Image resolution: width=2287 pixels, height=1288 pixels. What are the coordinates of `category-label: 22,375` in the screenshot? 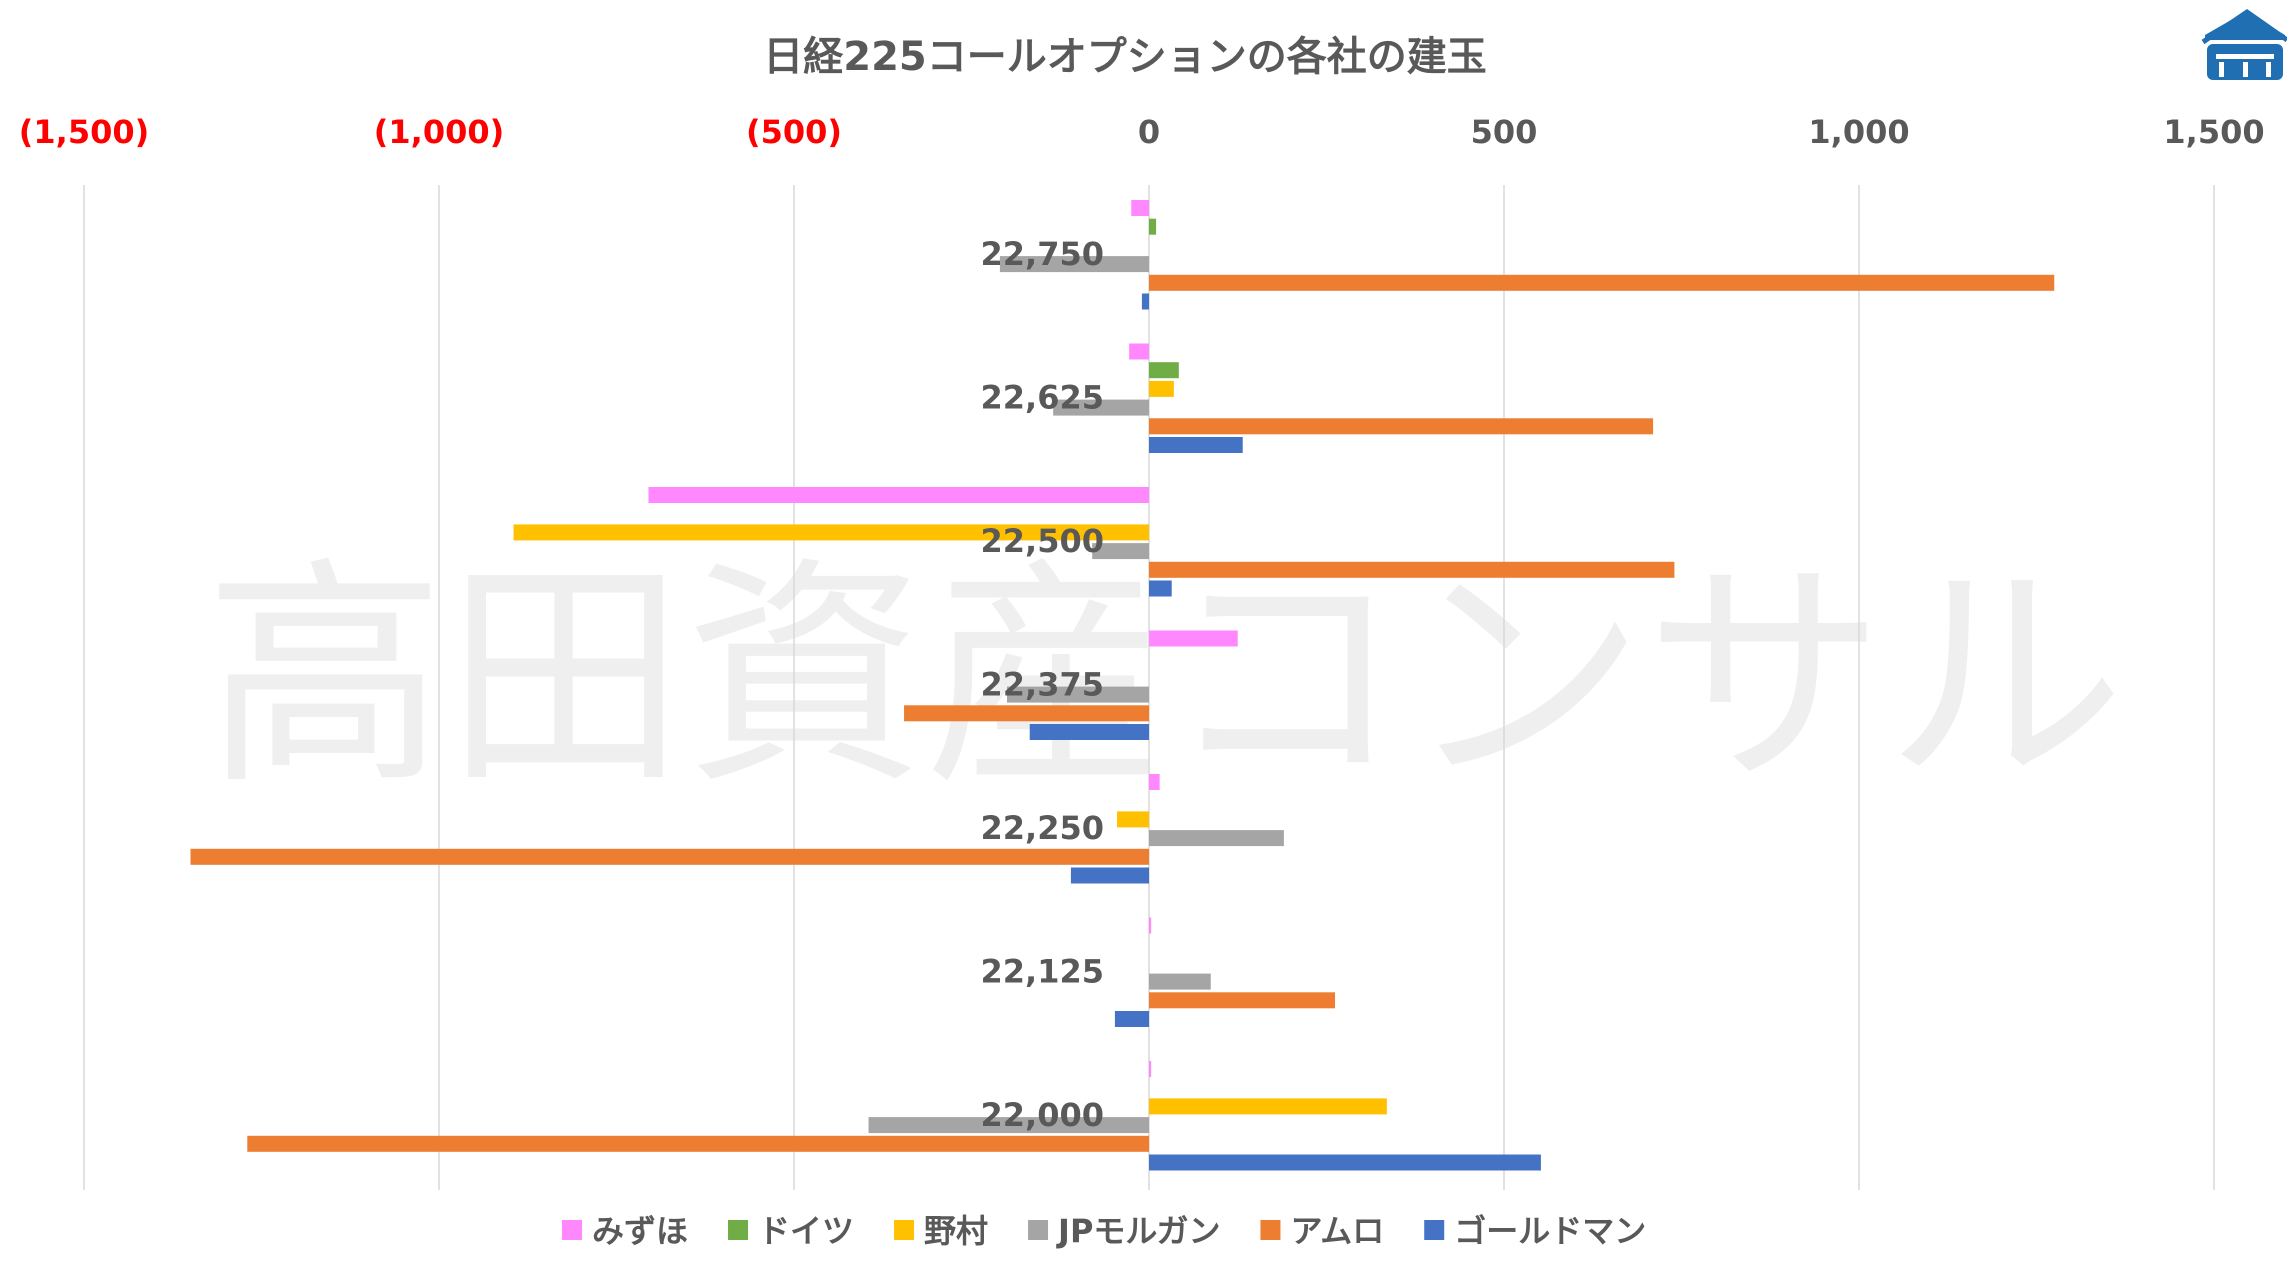 It's located at (1042, 685).